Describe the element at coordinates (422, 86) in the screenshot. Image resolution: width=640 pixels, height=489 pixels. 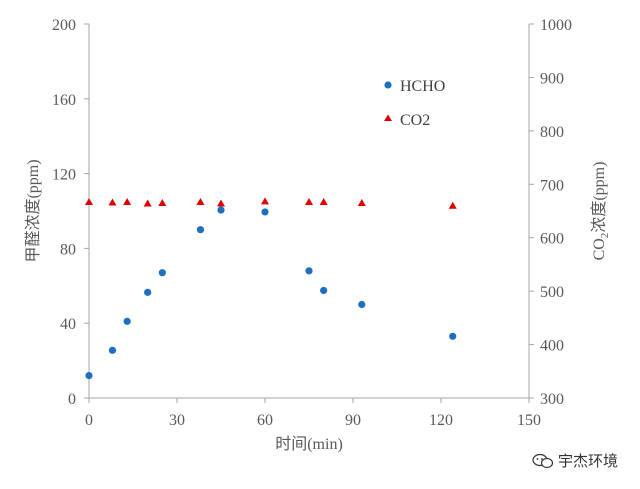
I see `legend-label-hcho: HCHO` at that location.